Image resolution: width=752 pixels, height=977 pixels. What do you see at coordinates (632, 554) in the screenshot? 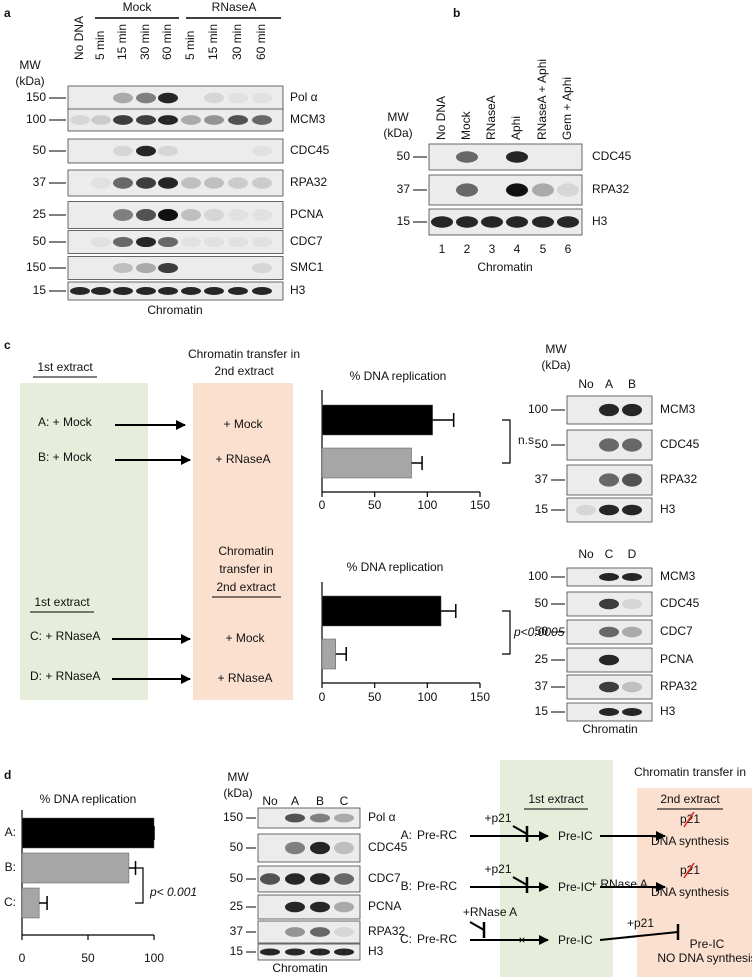
I see `lane-label: D` at bounding box center [632, 554].